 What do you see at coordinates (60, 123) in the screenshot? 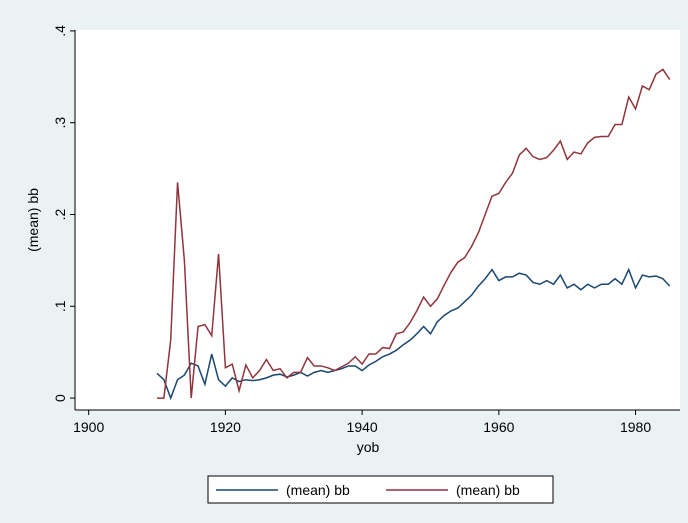
I see `y-tick-label: .3` at bounding box center [60, 123].